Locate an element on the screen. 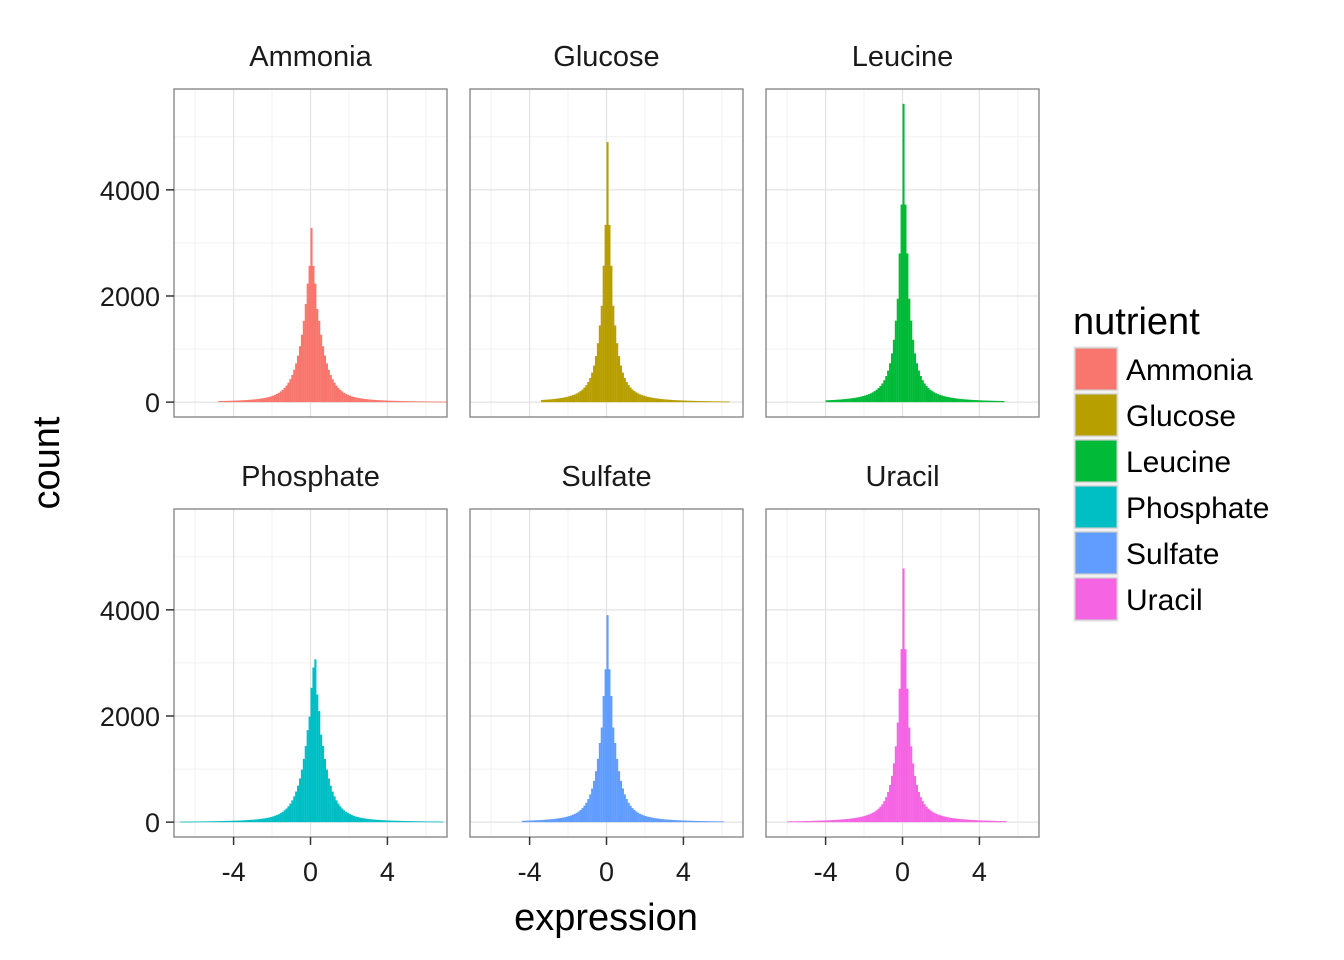 The image size is (1344, 960). x-tick-label: 0 is located at coordinates (902, 872).